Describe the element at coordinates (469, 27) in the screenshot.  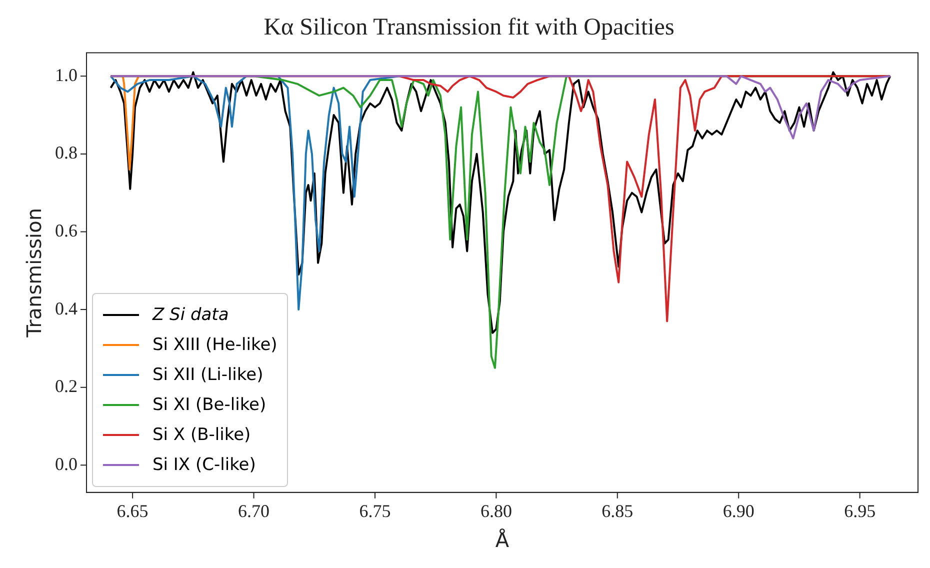
I see `chart-title: Kα Silicon Transmission fit with Opacities` at that location.